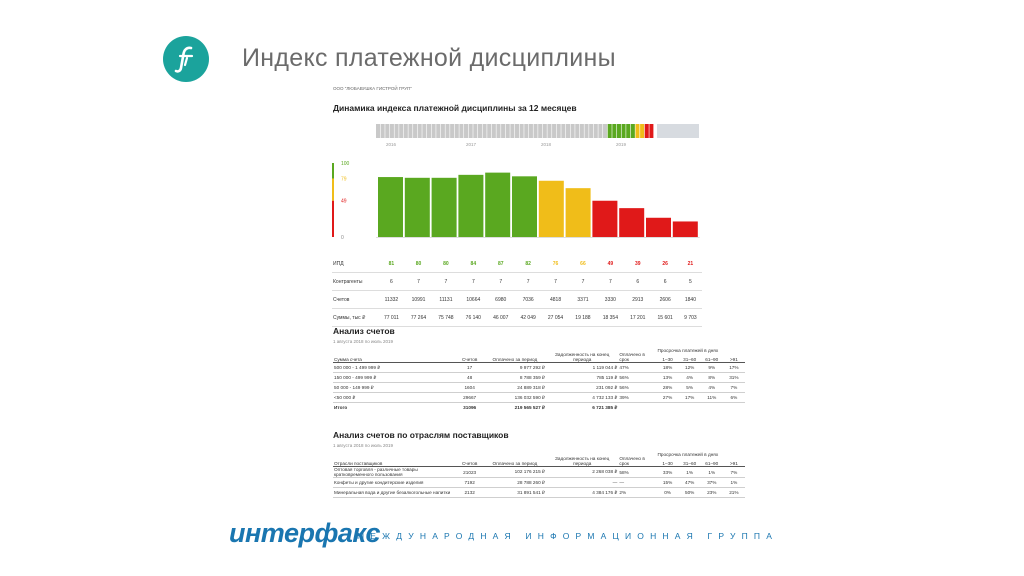 The width and height of the screenshot is (1024, 576). I want to click on table-cell: 21023, so click(469, 472).